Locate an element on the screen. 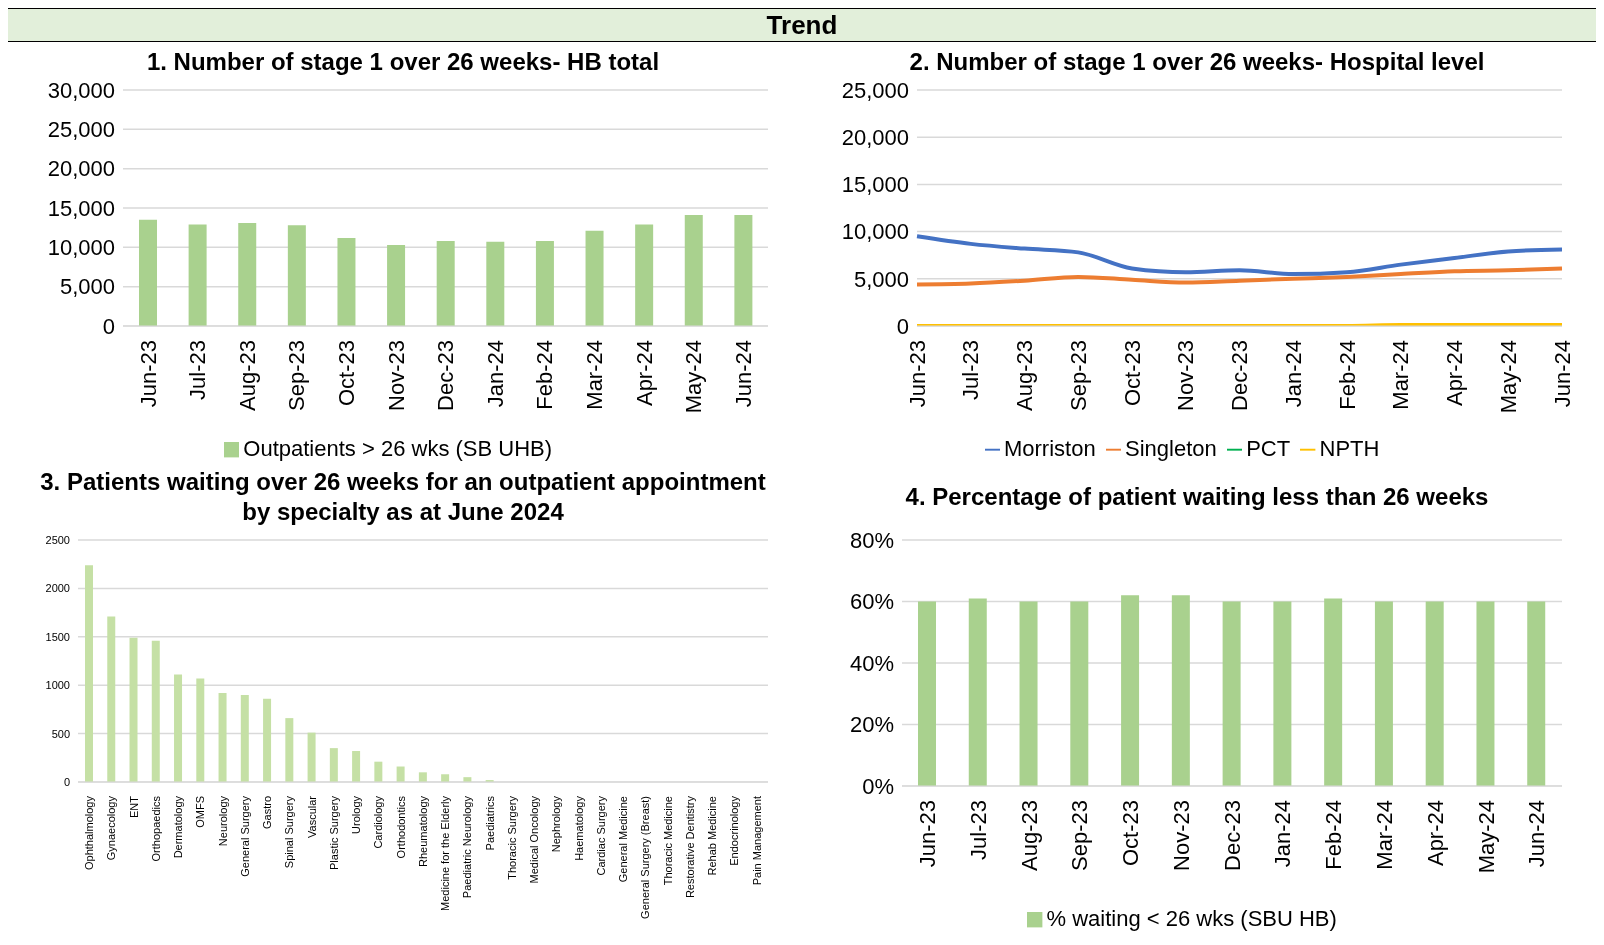 The height and width of the screenshot is (945, 1604). x-tick-label: Orthopaedics is located at coordinates (155, 828).